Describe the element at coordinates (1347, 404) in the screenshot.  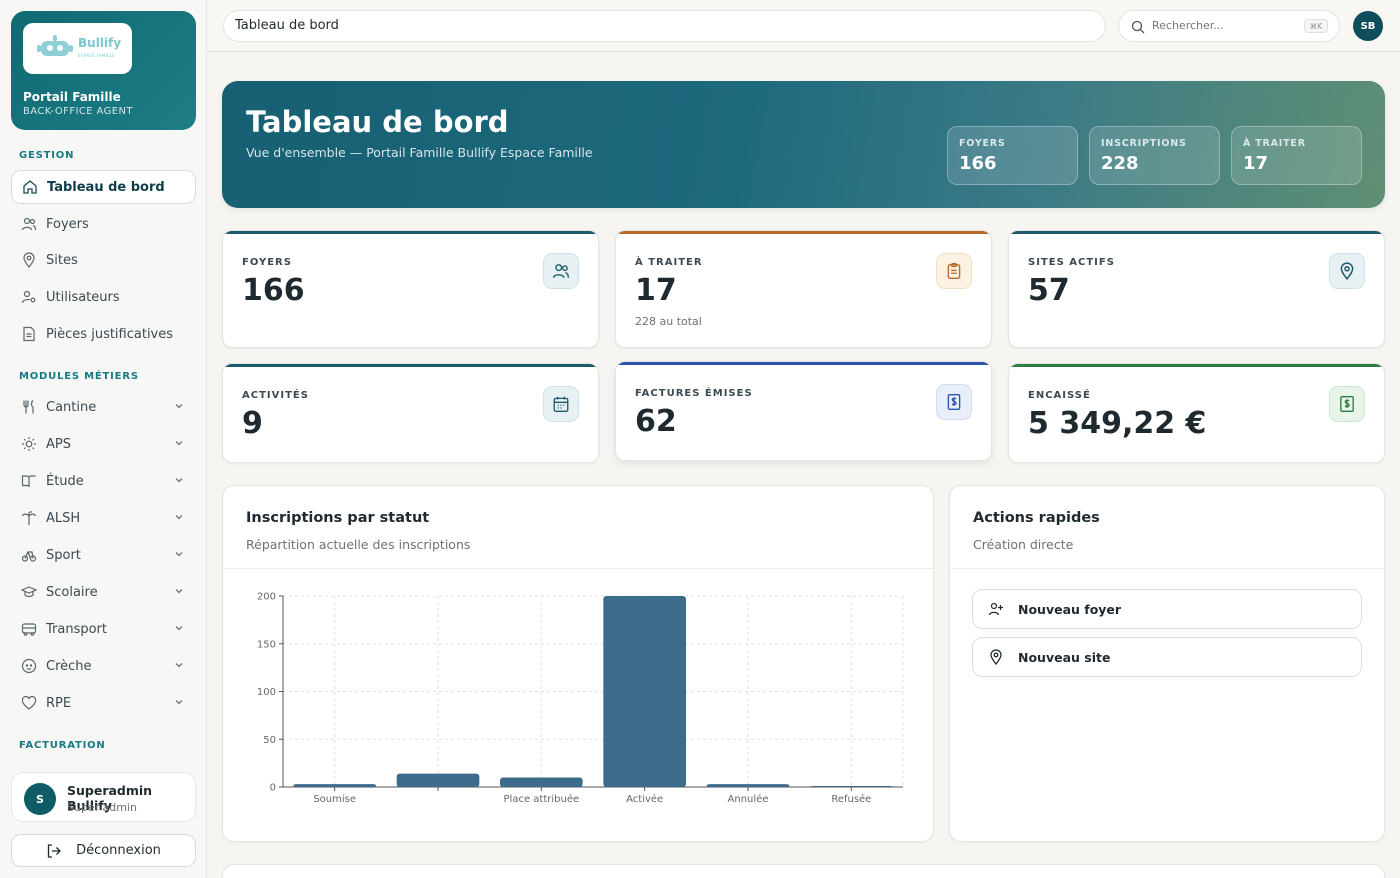
I see `cash-dollar-icon` at that location.